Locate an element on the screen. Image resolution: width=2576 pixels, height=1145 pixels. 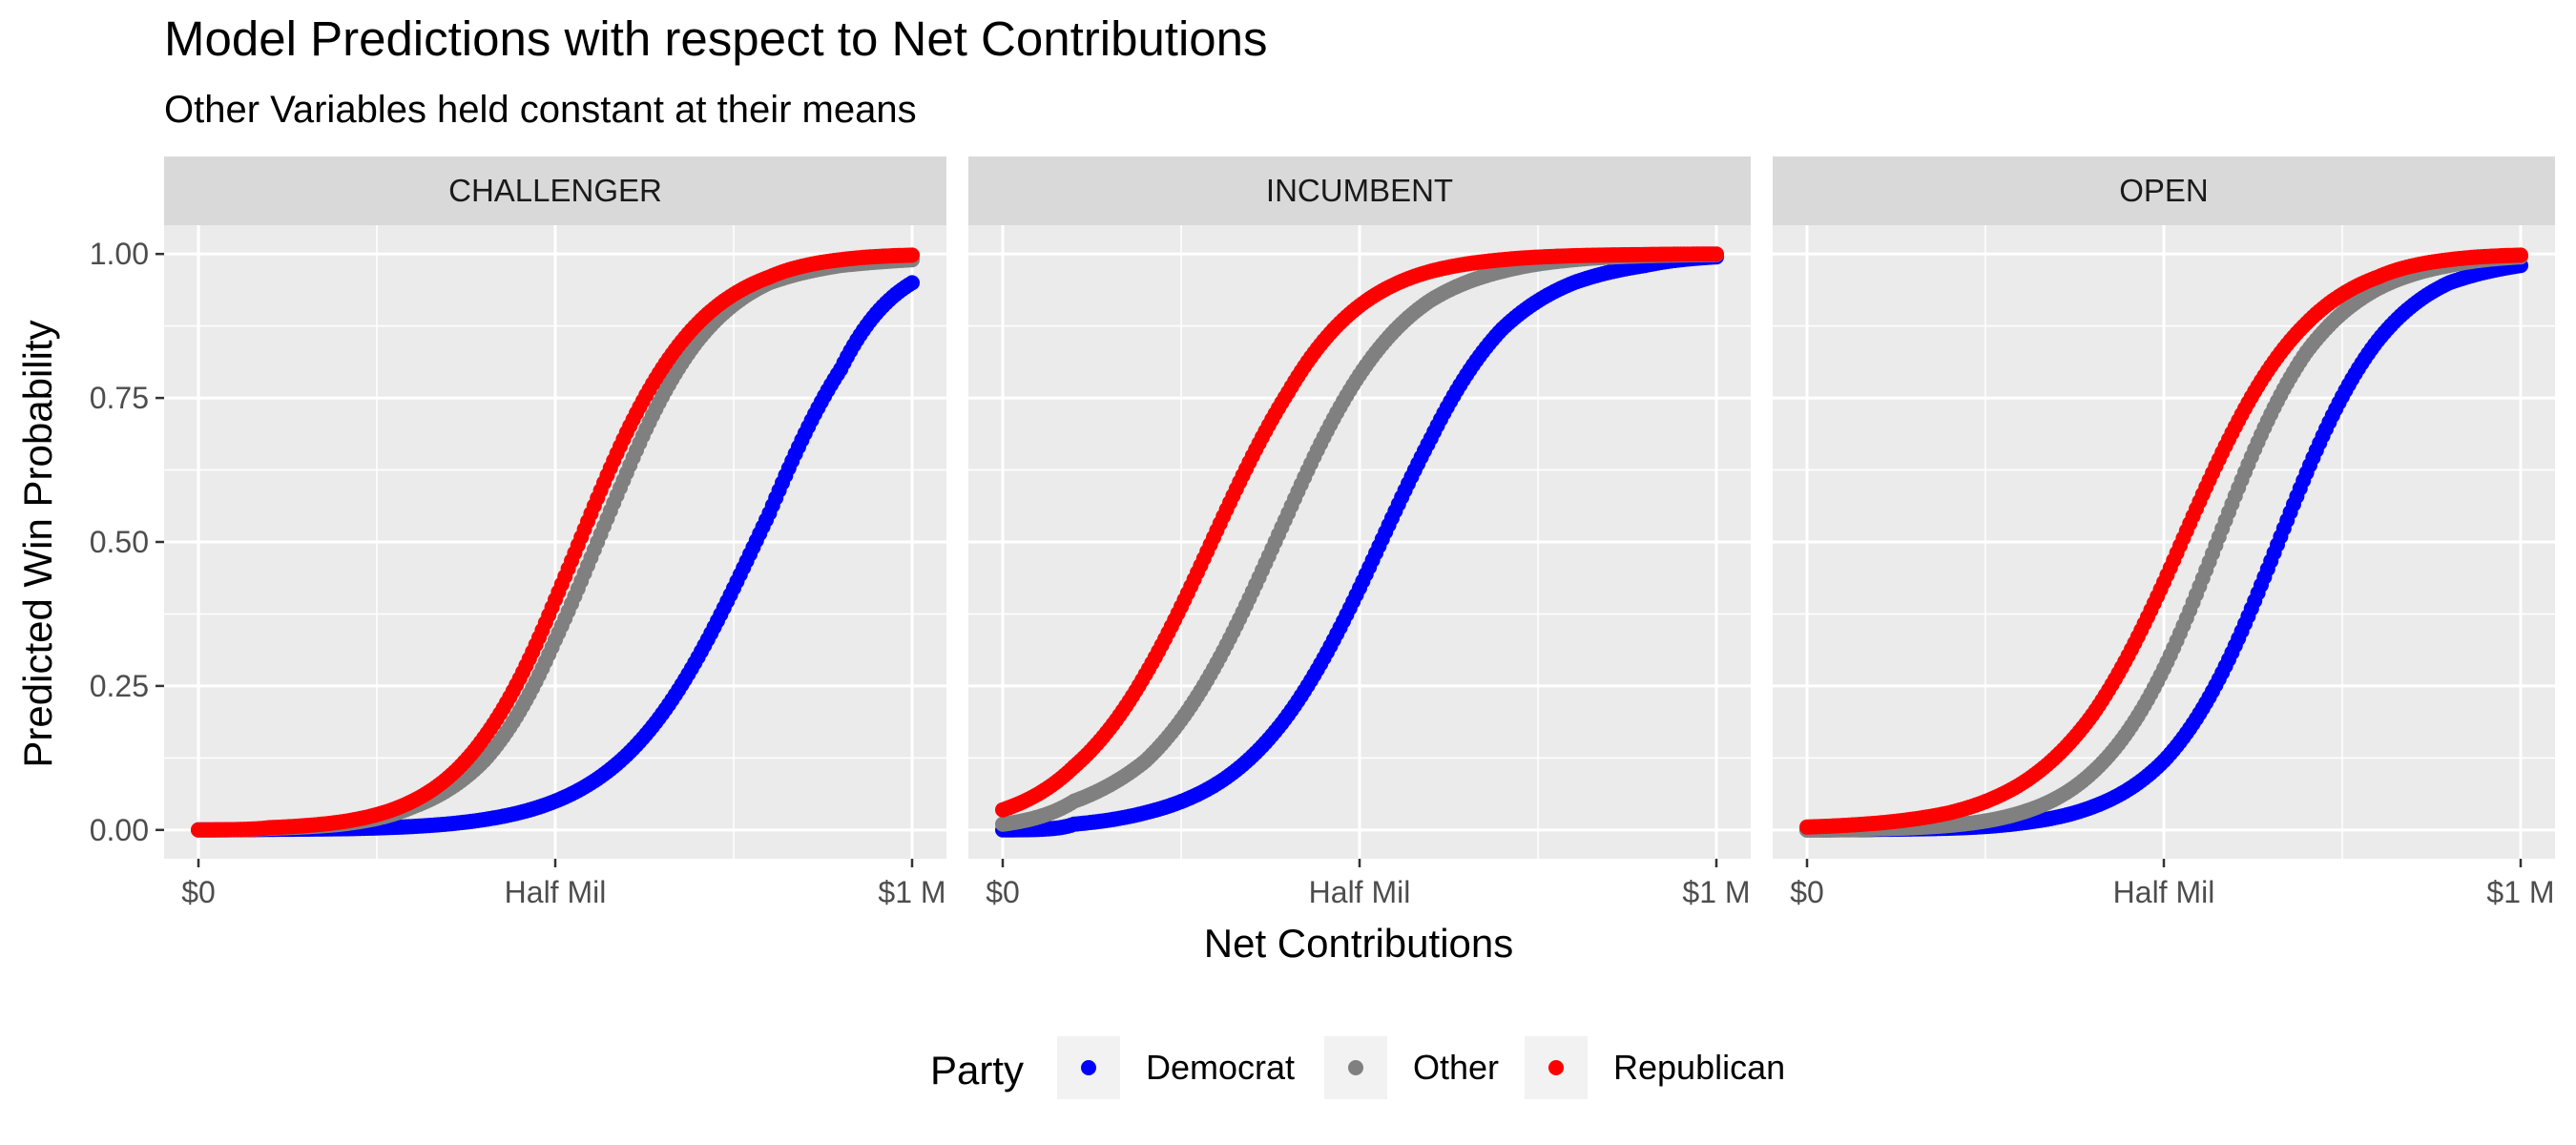
y-axis-title: Predicted Win Probability is located at coordinates (37, 544).